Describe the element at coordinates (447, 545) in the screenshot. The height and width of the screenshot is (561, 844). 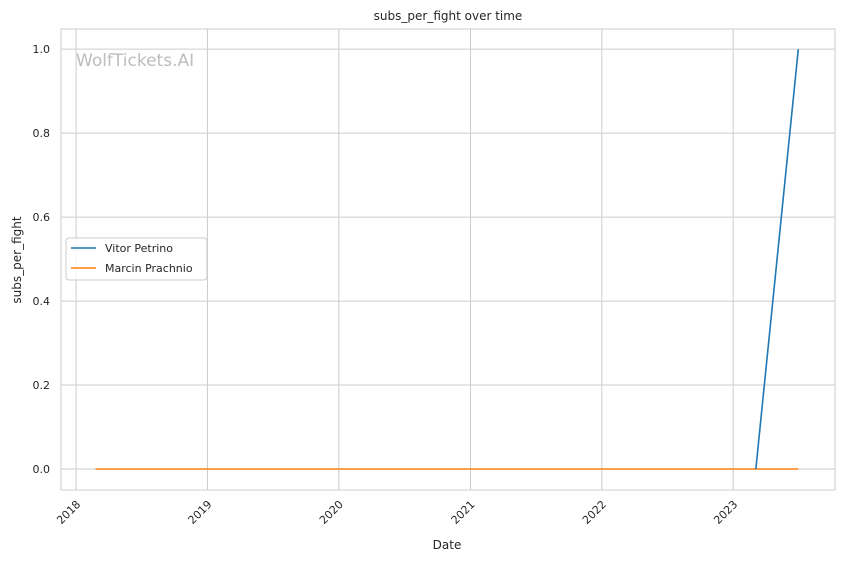
I see `x-axis-label: Date` at that location.